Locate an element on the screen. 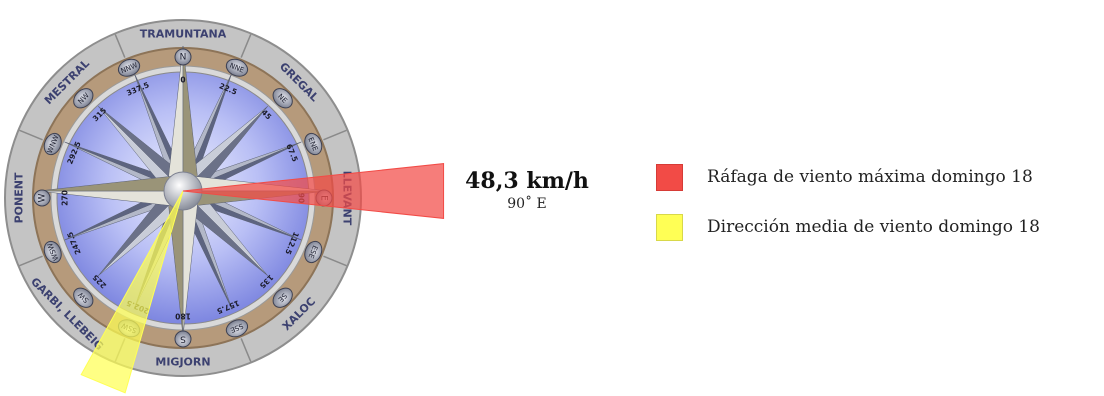  legend-item-mean: Dirección media de viento domingo 18 is located at coordinates (848, 227).